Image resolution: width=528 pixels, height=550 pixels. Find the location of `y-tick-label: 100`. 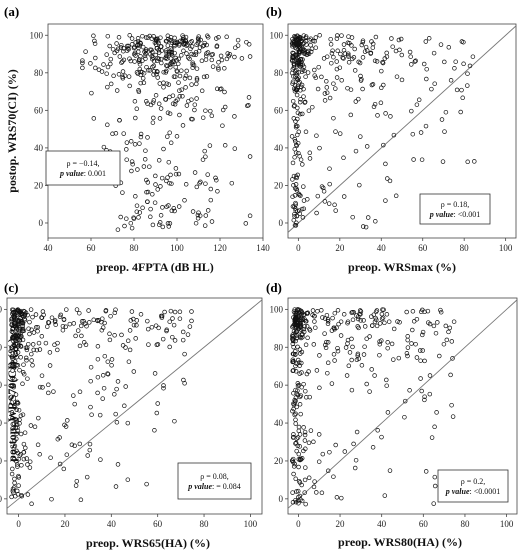

y-tick-label: 100 is located at coordinates (277, 35).